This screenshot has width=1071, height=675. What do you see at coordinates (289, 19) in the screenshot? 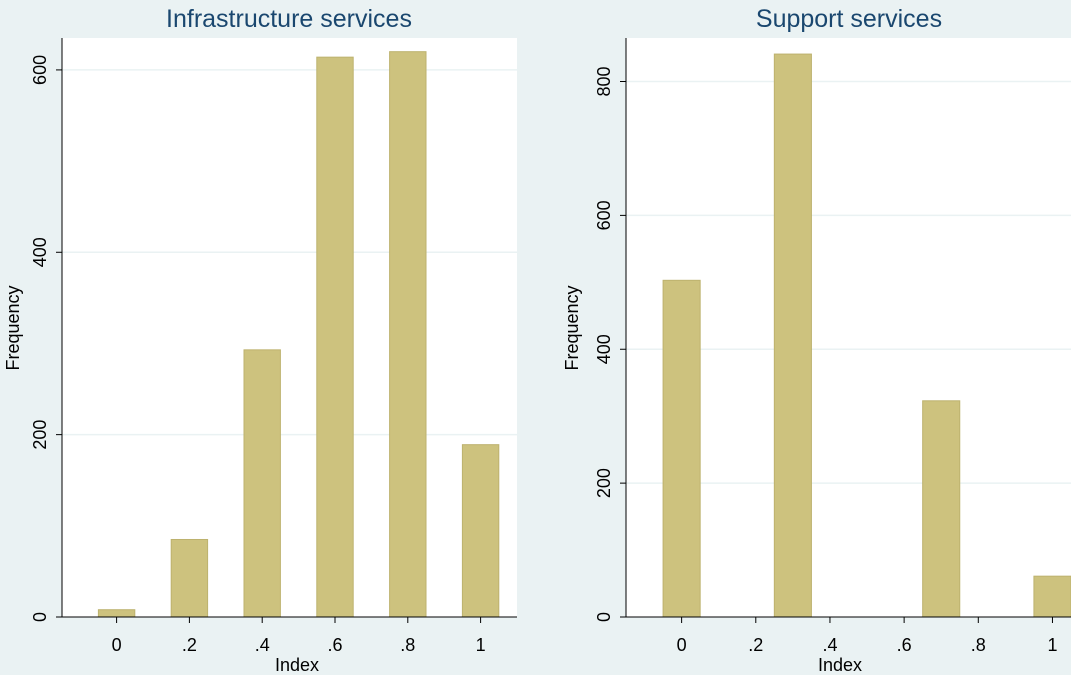
I see `chart-title: Infrastructure services` at bounding box center [289, 19].